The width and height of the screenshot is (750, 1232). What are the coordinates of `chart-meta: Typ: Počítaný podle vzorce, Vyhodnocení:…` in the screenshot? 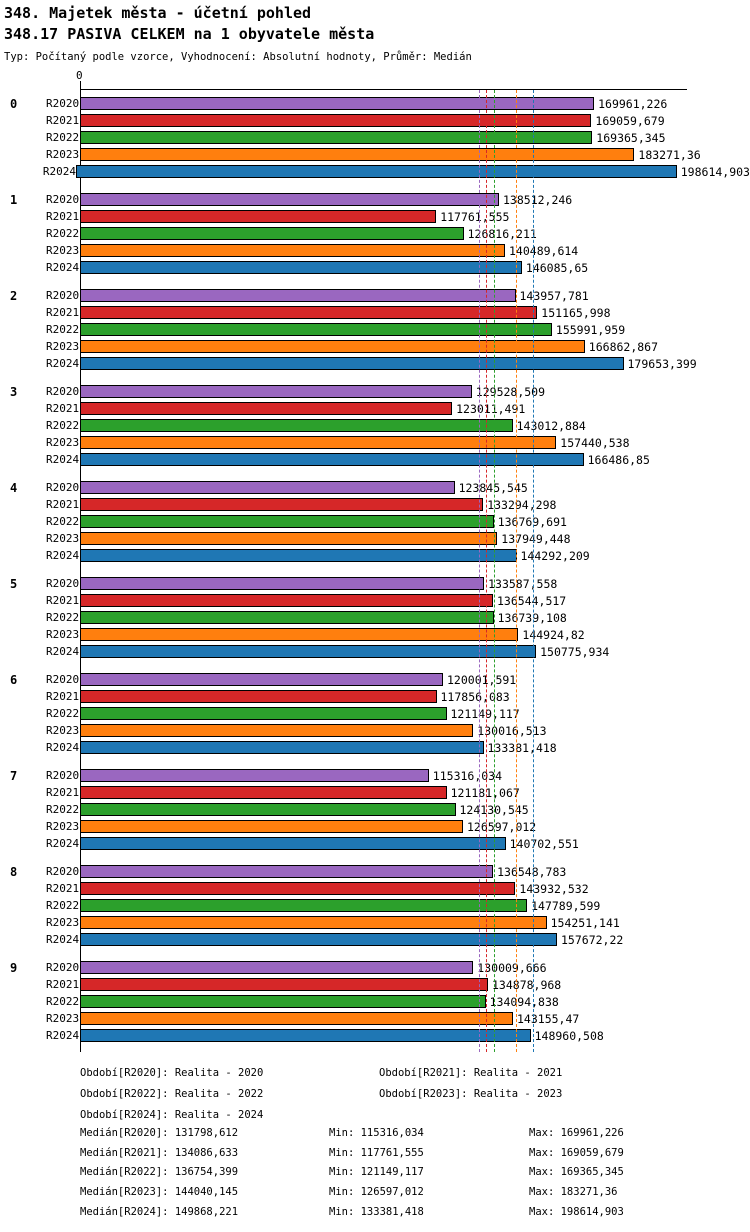 It's located at (238, 57).